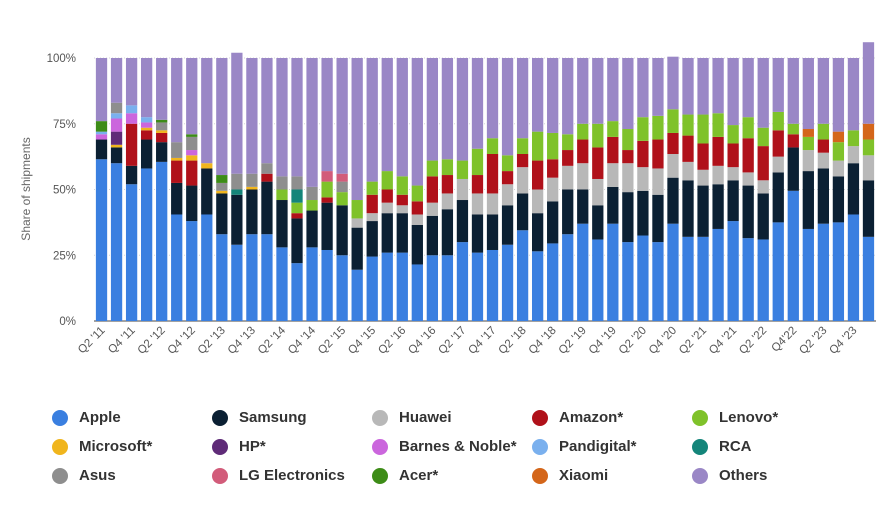 The width and height of the screenshot is (892, 517). What do you see at coordinates (598, 446) in the screenshot?
I see `legend-label: Pandigital*` at bounding box center [598, 446].